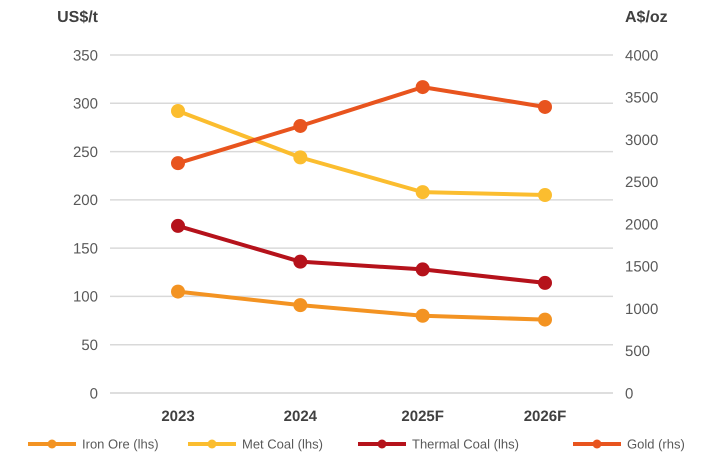 This screenshot has width=723, height=453. Describe the element at coordinates (282, 444) in the screenshot. I see `legend-label: Met Coal (lhs)` at that location.